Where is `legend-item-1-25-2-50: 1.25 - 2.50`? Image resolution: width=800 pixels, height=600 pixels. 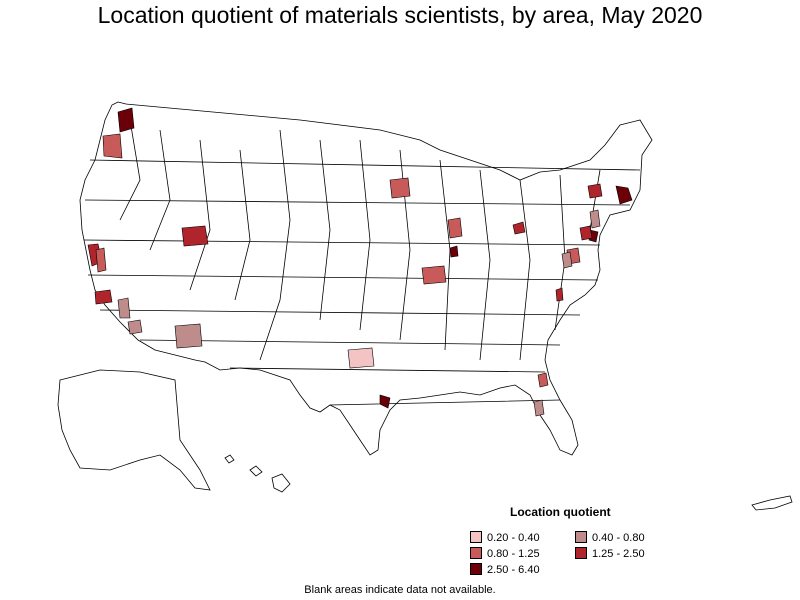 legend-item-1-25-2-50: 1.25 - 2.50 is located at coordinates (610, 553).